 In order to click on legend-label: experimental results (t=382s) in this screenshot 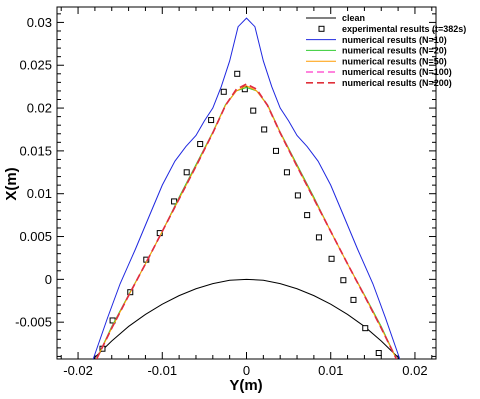, I will do `click(404, 29)`.